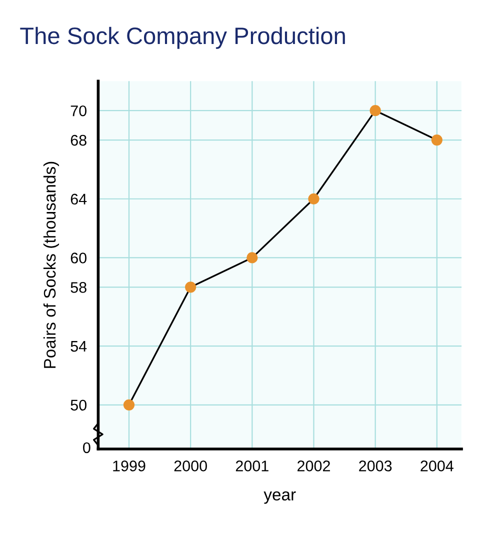 The height and width of the screenshot is (541, 491). Describe the element at coordinates (437, 466) in the screenshot. I see `x-tick-label: 2004` at that location.